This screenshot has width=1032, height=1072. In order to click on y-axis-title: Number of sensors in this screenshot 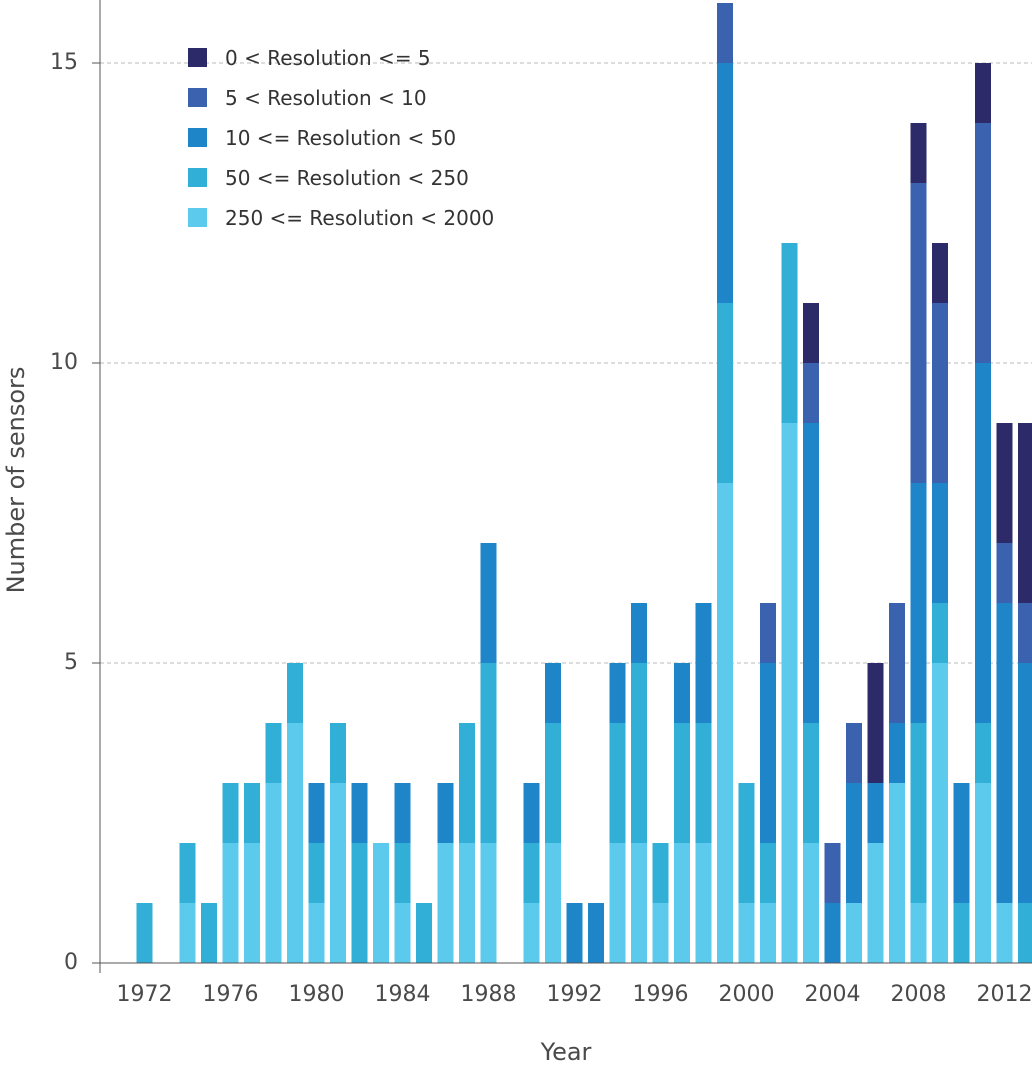, I will do `click(16, 480)`.